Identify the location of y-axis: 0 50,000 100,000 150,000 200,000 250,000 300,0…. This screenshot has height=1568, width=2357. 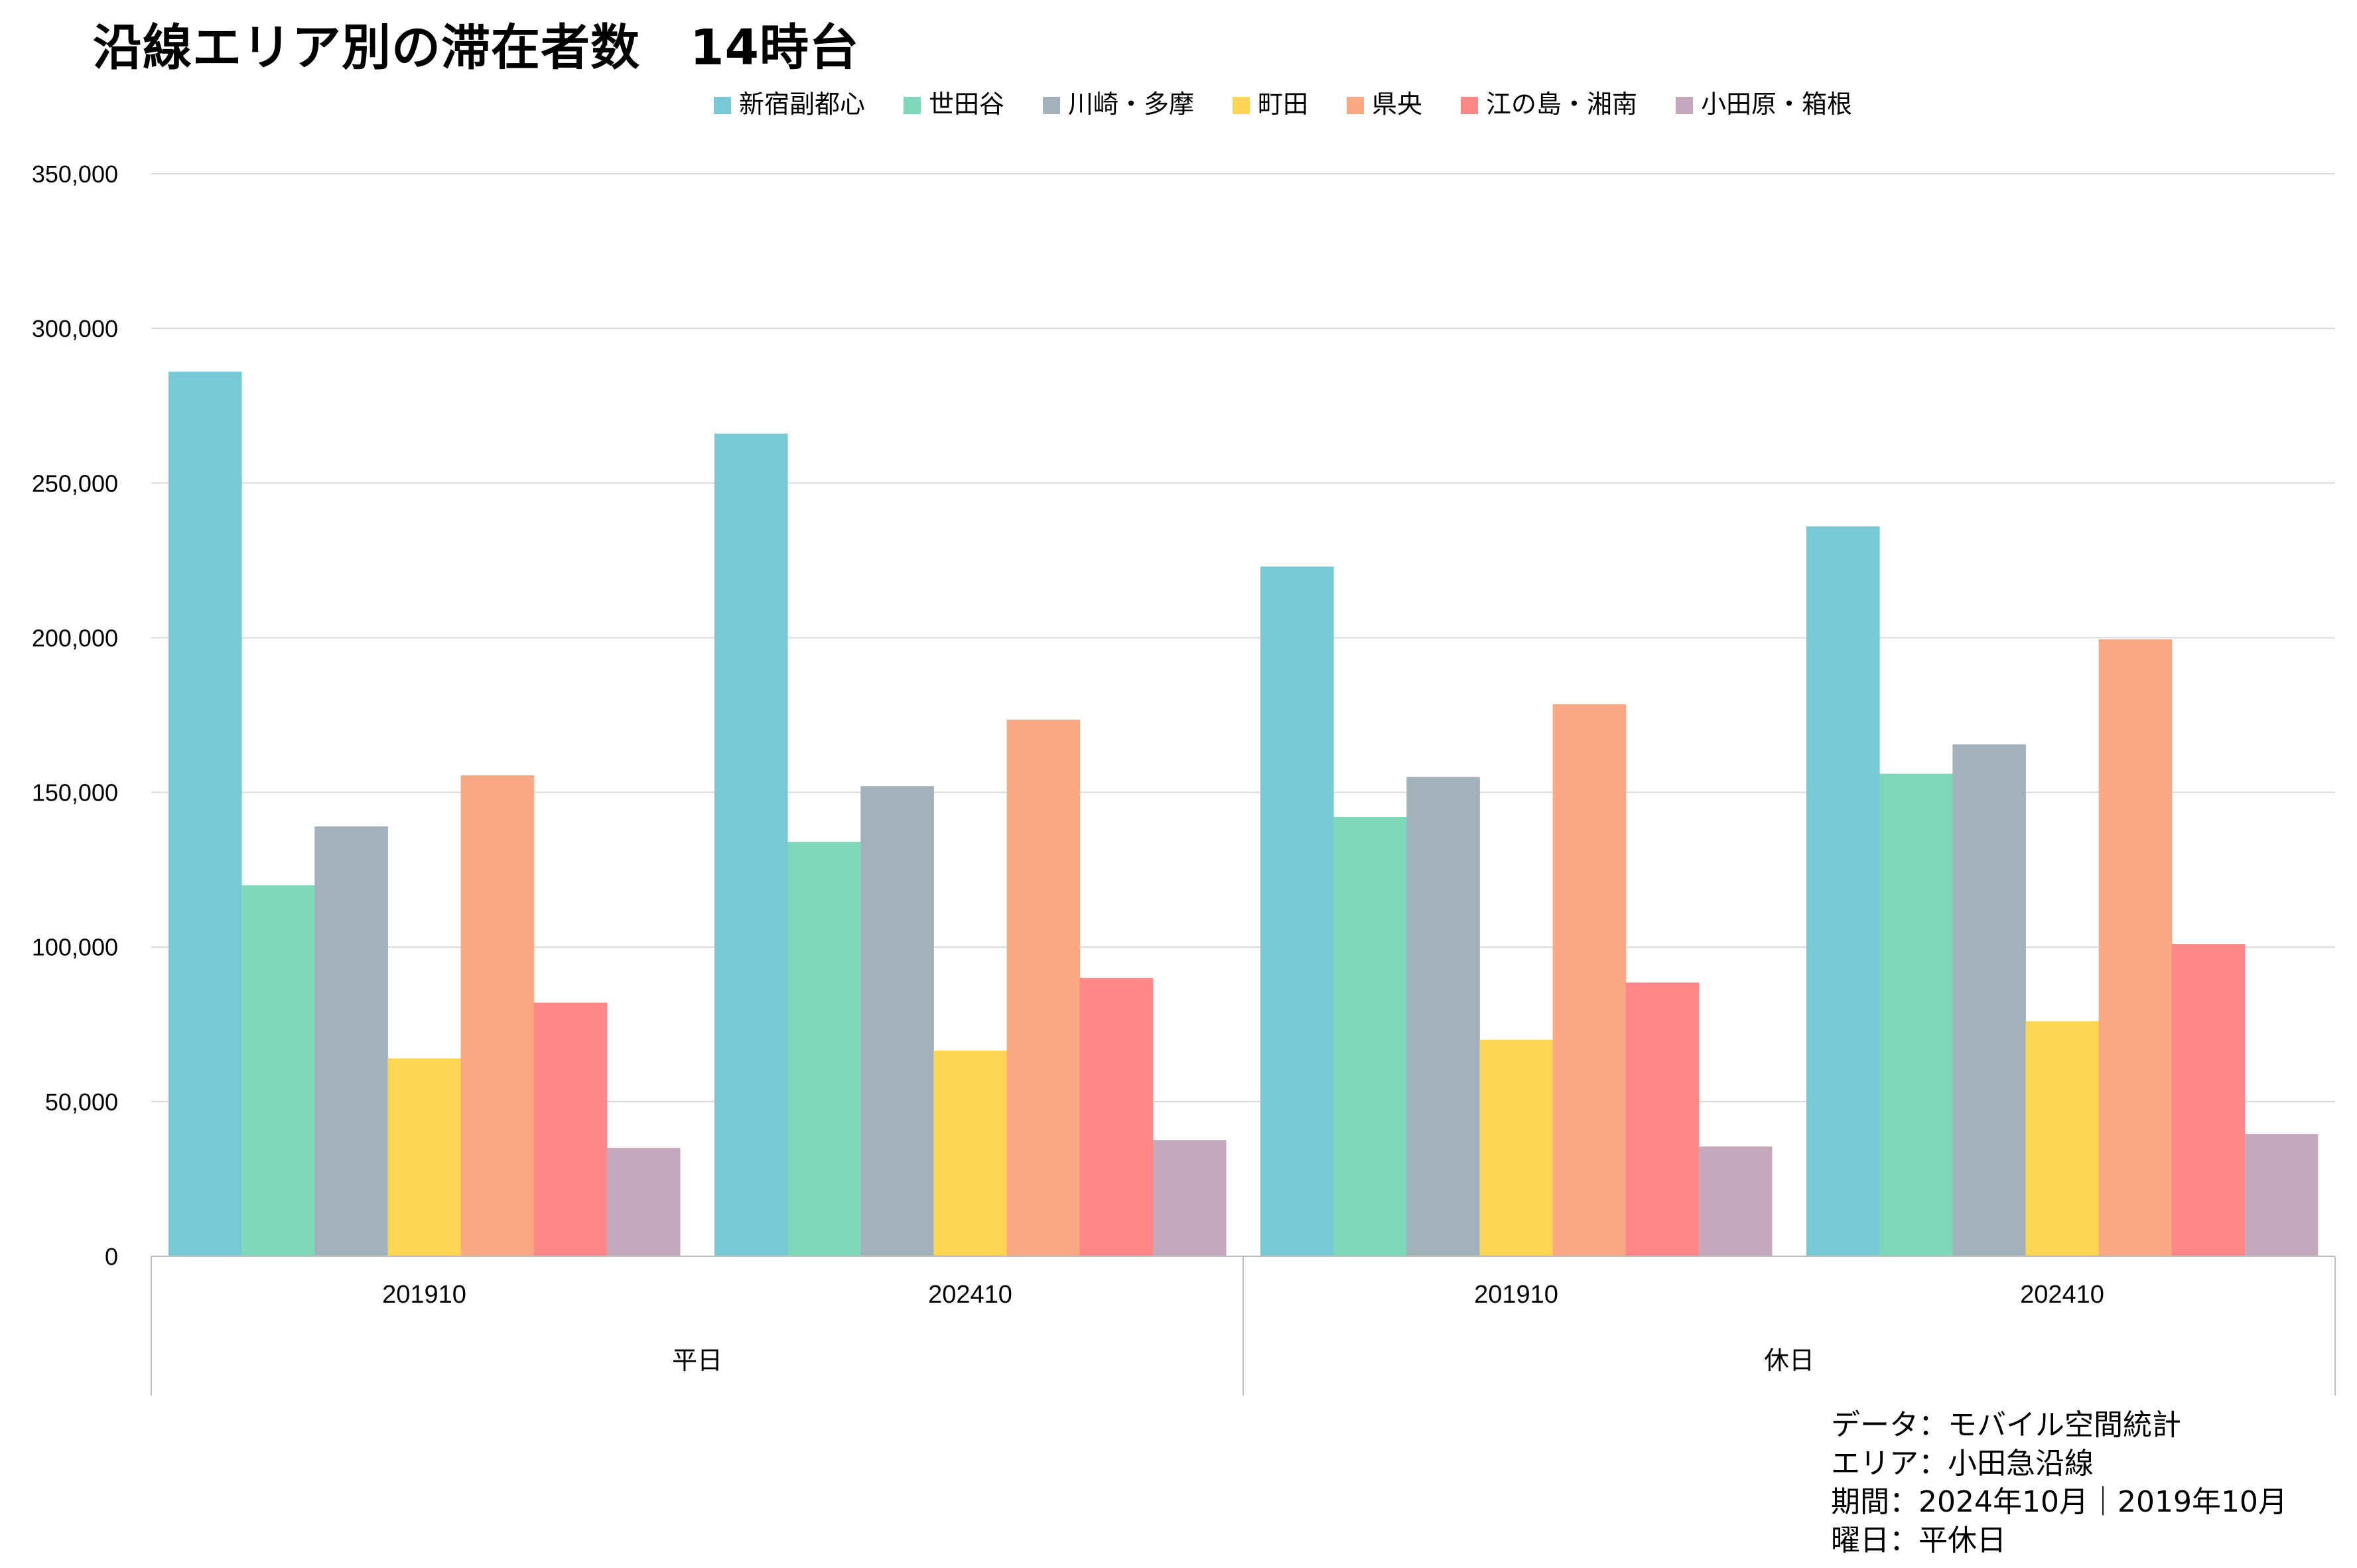
(75, 715).